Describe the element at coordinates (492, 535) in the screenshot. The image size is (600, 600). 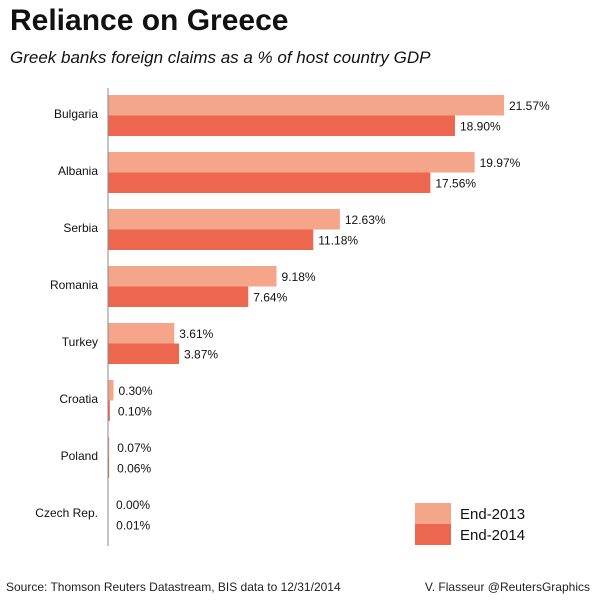
I see `legend-label: End-2014` at that location.